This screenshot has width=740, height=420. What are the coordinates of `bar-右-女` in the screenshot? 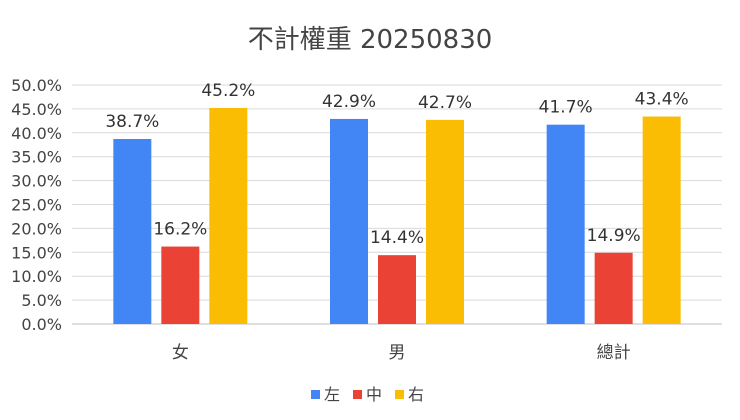 It's located at (228, 215).